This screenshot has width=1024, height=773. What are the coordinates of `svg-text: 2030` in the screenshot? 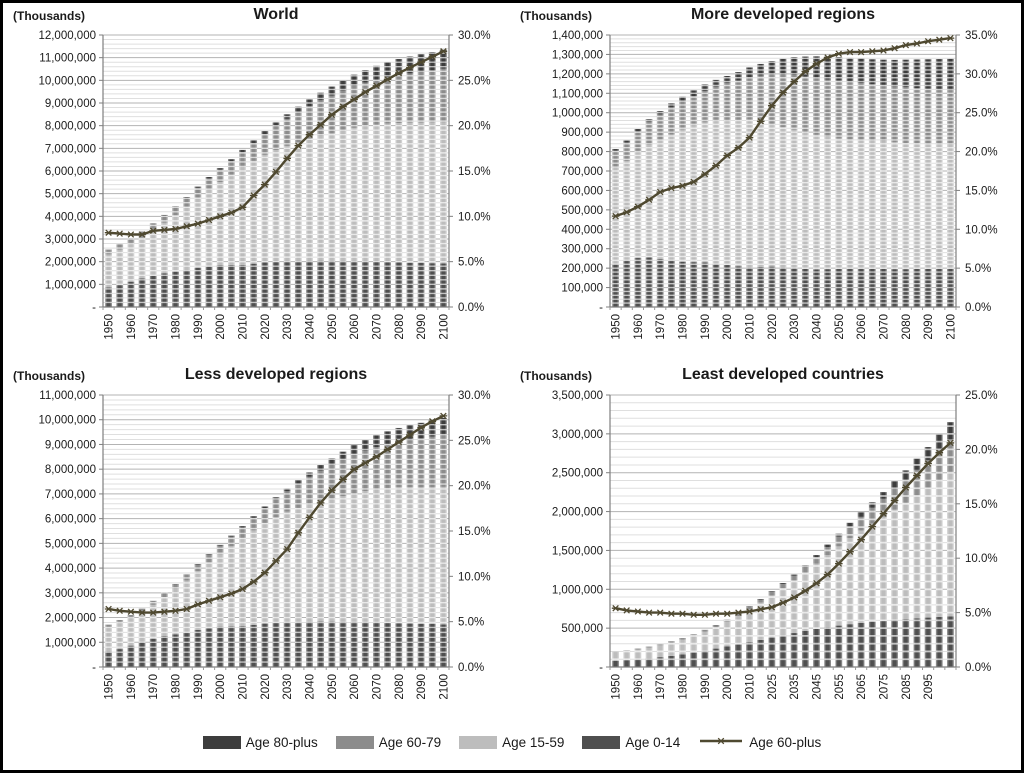 It's located at (795, 327).